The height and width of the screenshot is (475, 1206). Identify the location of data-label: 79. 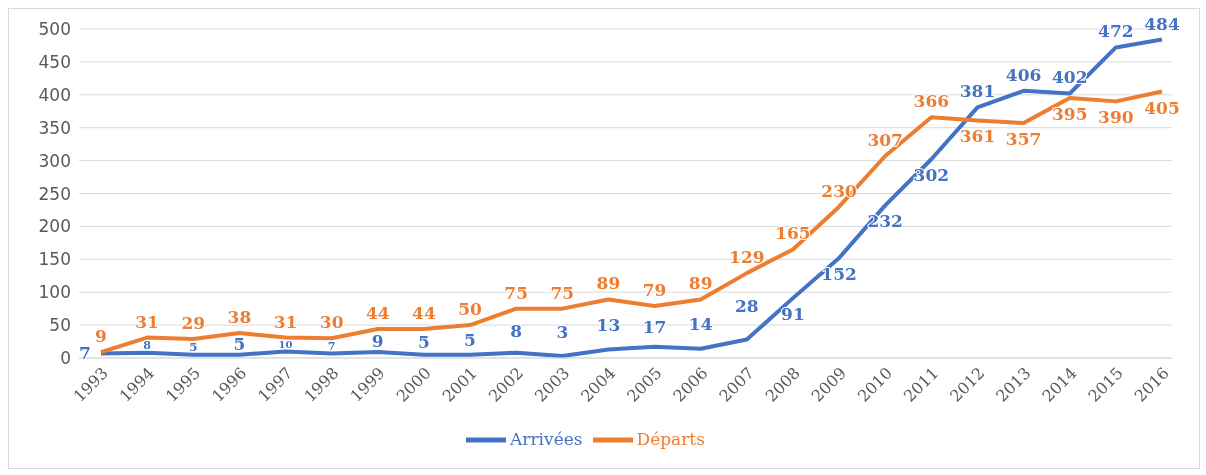
(654, 290).